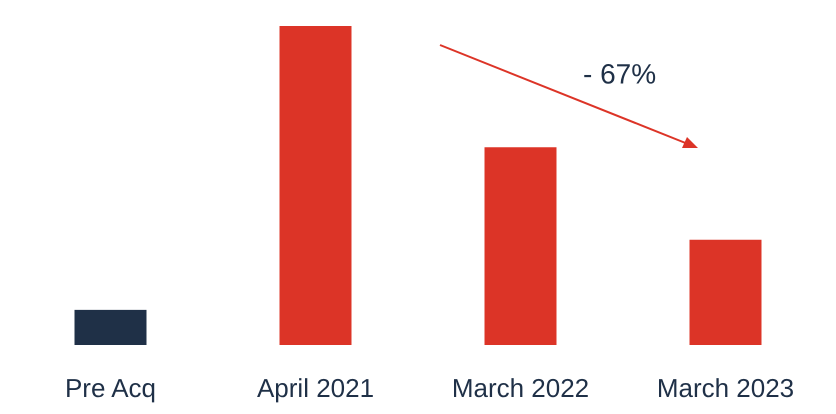 This screenshot has width=836, height=414. I want to click on x-tick-label: Pre Acq, so click(110, 388).